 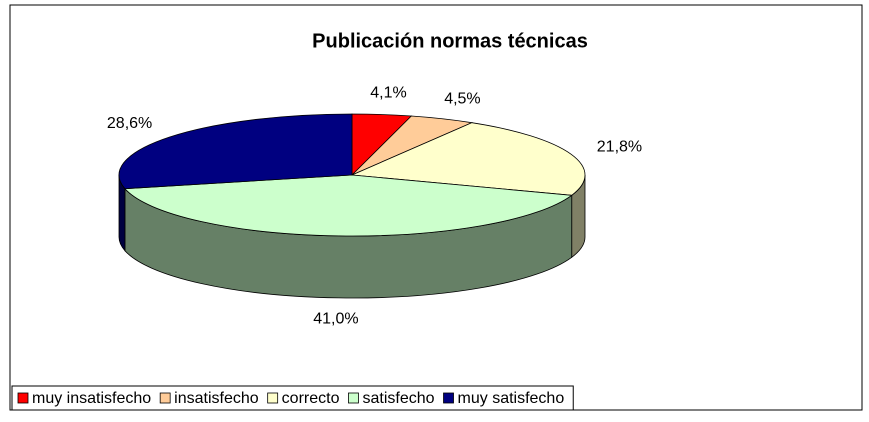 I want to click on legend-label: insatisfecho, so click(x=216, y=398).